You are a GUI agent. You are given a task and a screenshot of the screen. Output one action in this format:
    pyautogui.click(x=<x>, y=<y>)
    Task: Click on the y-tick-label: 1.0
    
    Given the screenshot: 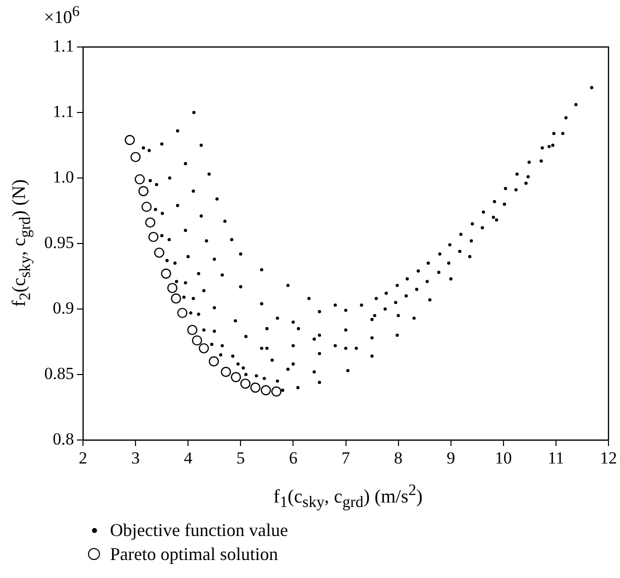 What is the action you would take?
    pyautogui.click(x=63, y=176)
    